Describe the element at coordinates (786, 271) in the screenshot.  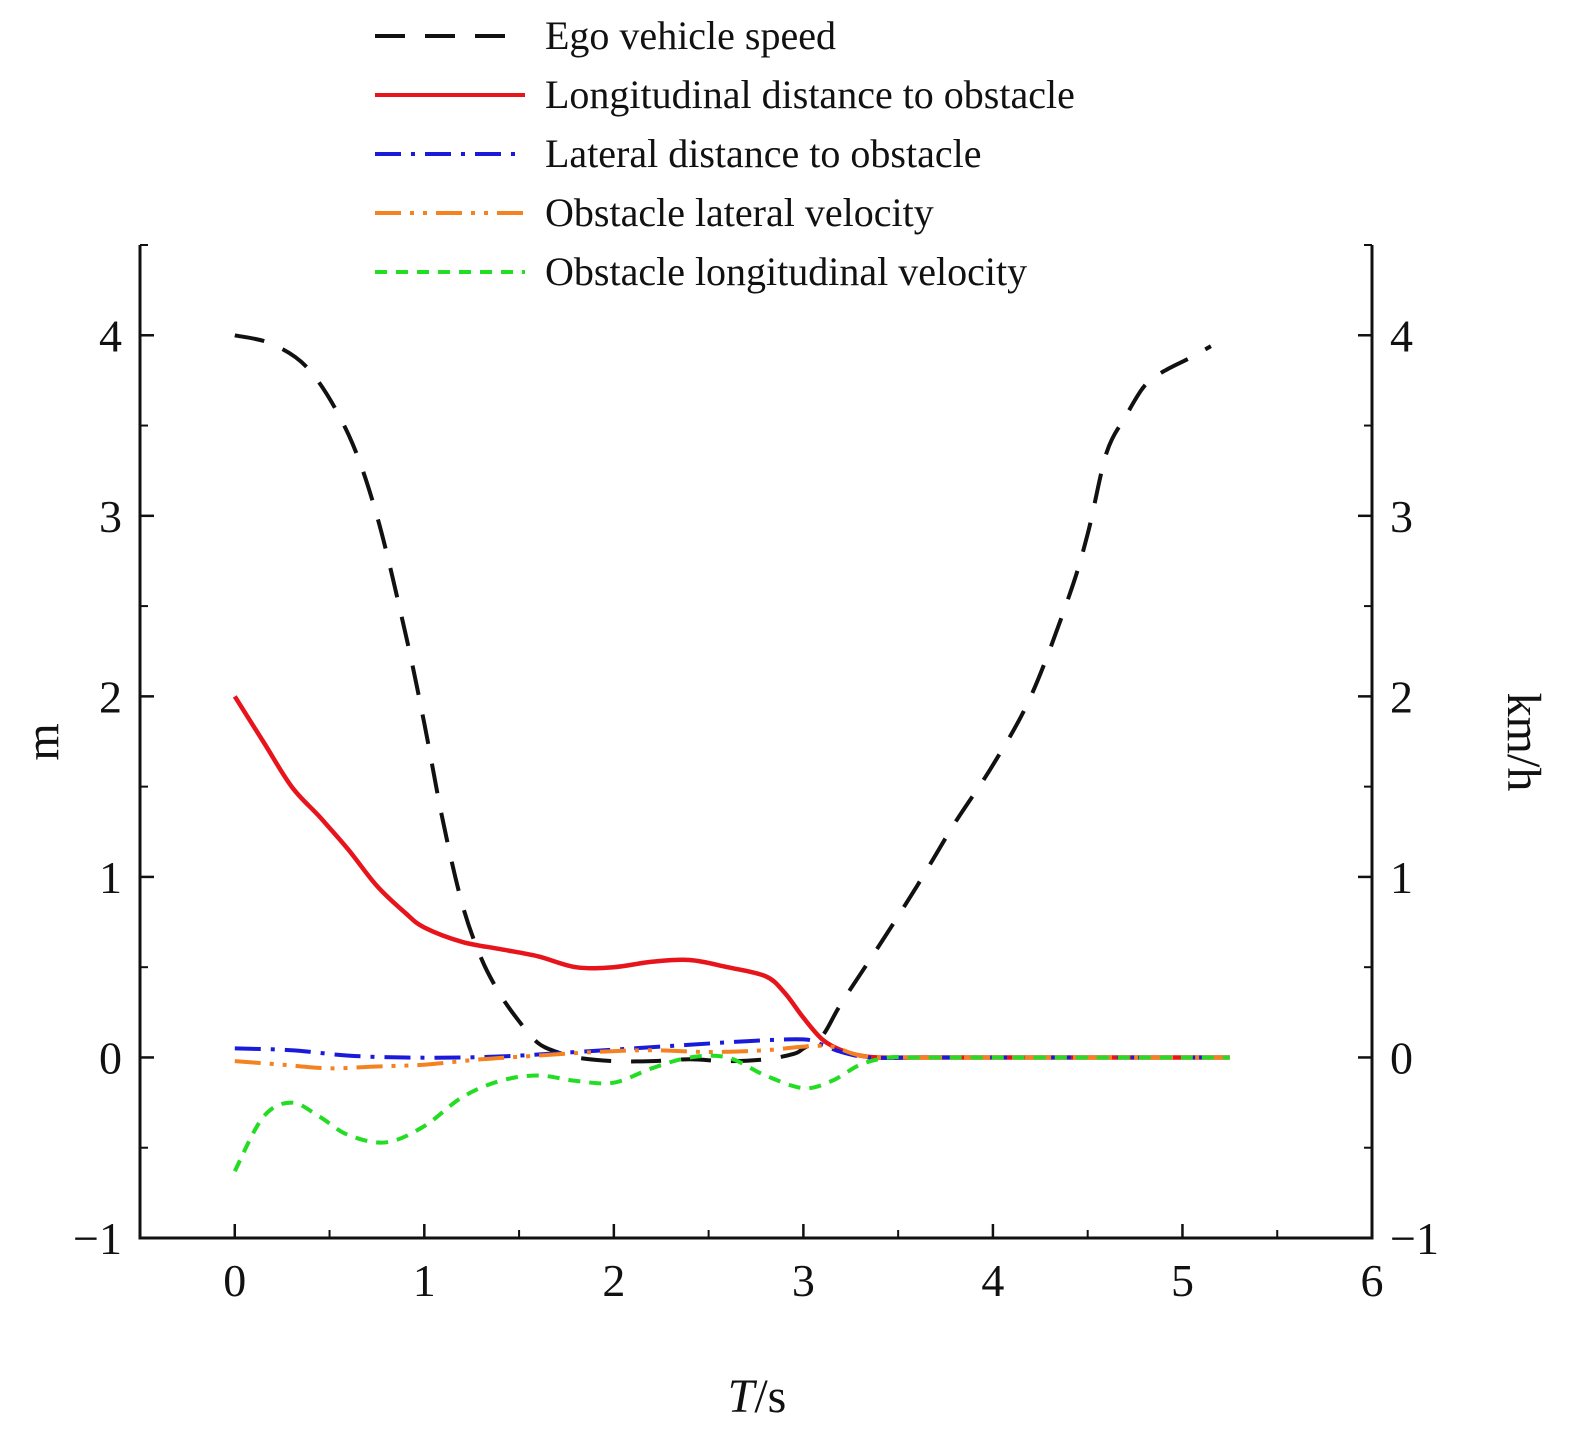
I see `legend-label-5: Obstacle longitudinal velocity` at that location.